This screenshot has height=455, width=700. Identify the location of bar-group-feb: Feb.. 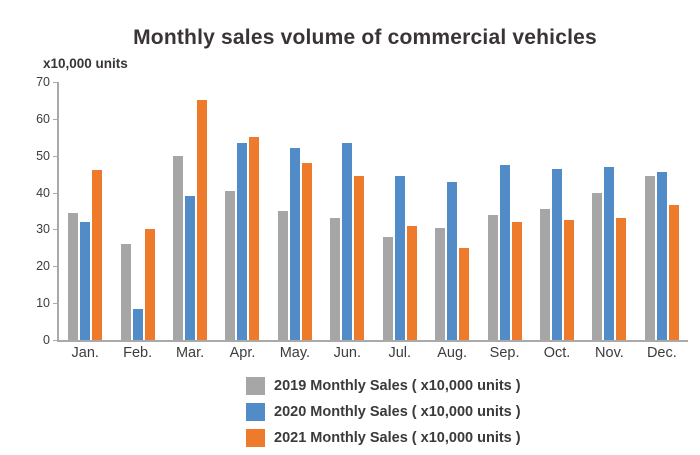
(137, 221).